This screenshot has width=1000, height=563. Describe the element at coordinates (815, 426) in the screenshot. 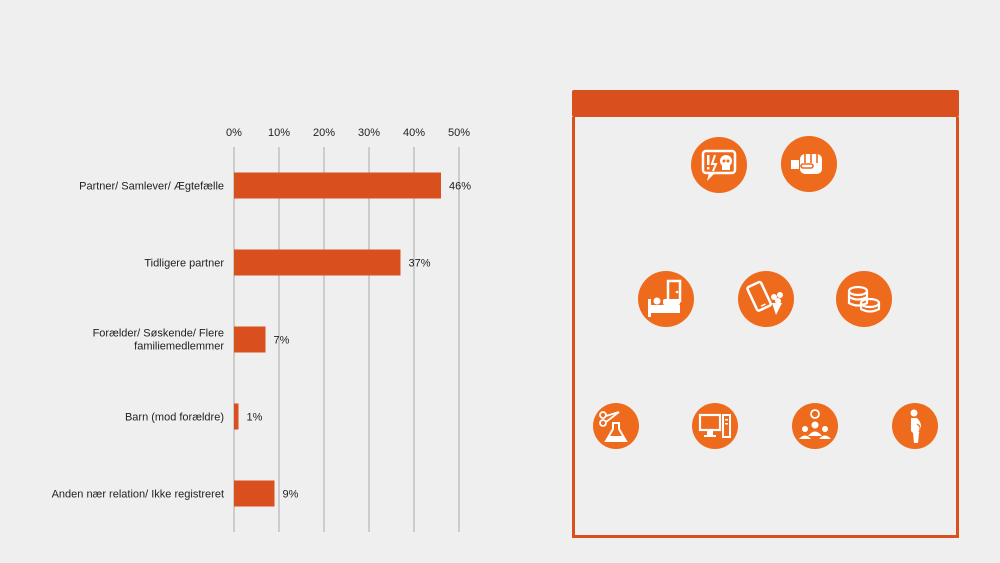

I see `group-people-icon` at that location.